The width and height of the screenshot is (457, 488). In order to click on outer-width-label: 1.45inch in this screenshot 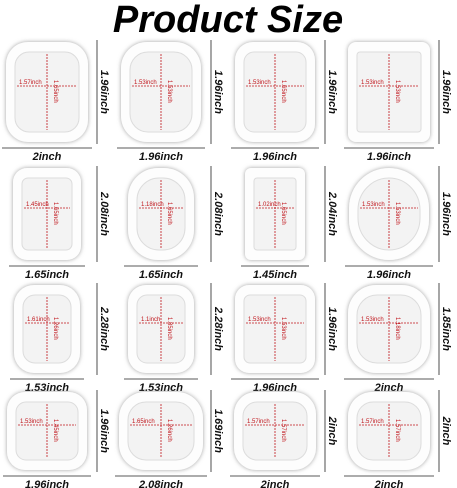, I will do `click(275, 275)`.